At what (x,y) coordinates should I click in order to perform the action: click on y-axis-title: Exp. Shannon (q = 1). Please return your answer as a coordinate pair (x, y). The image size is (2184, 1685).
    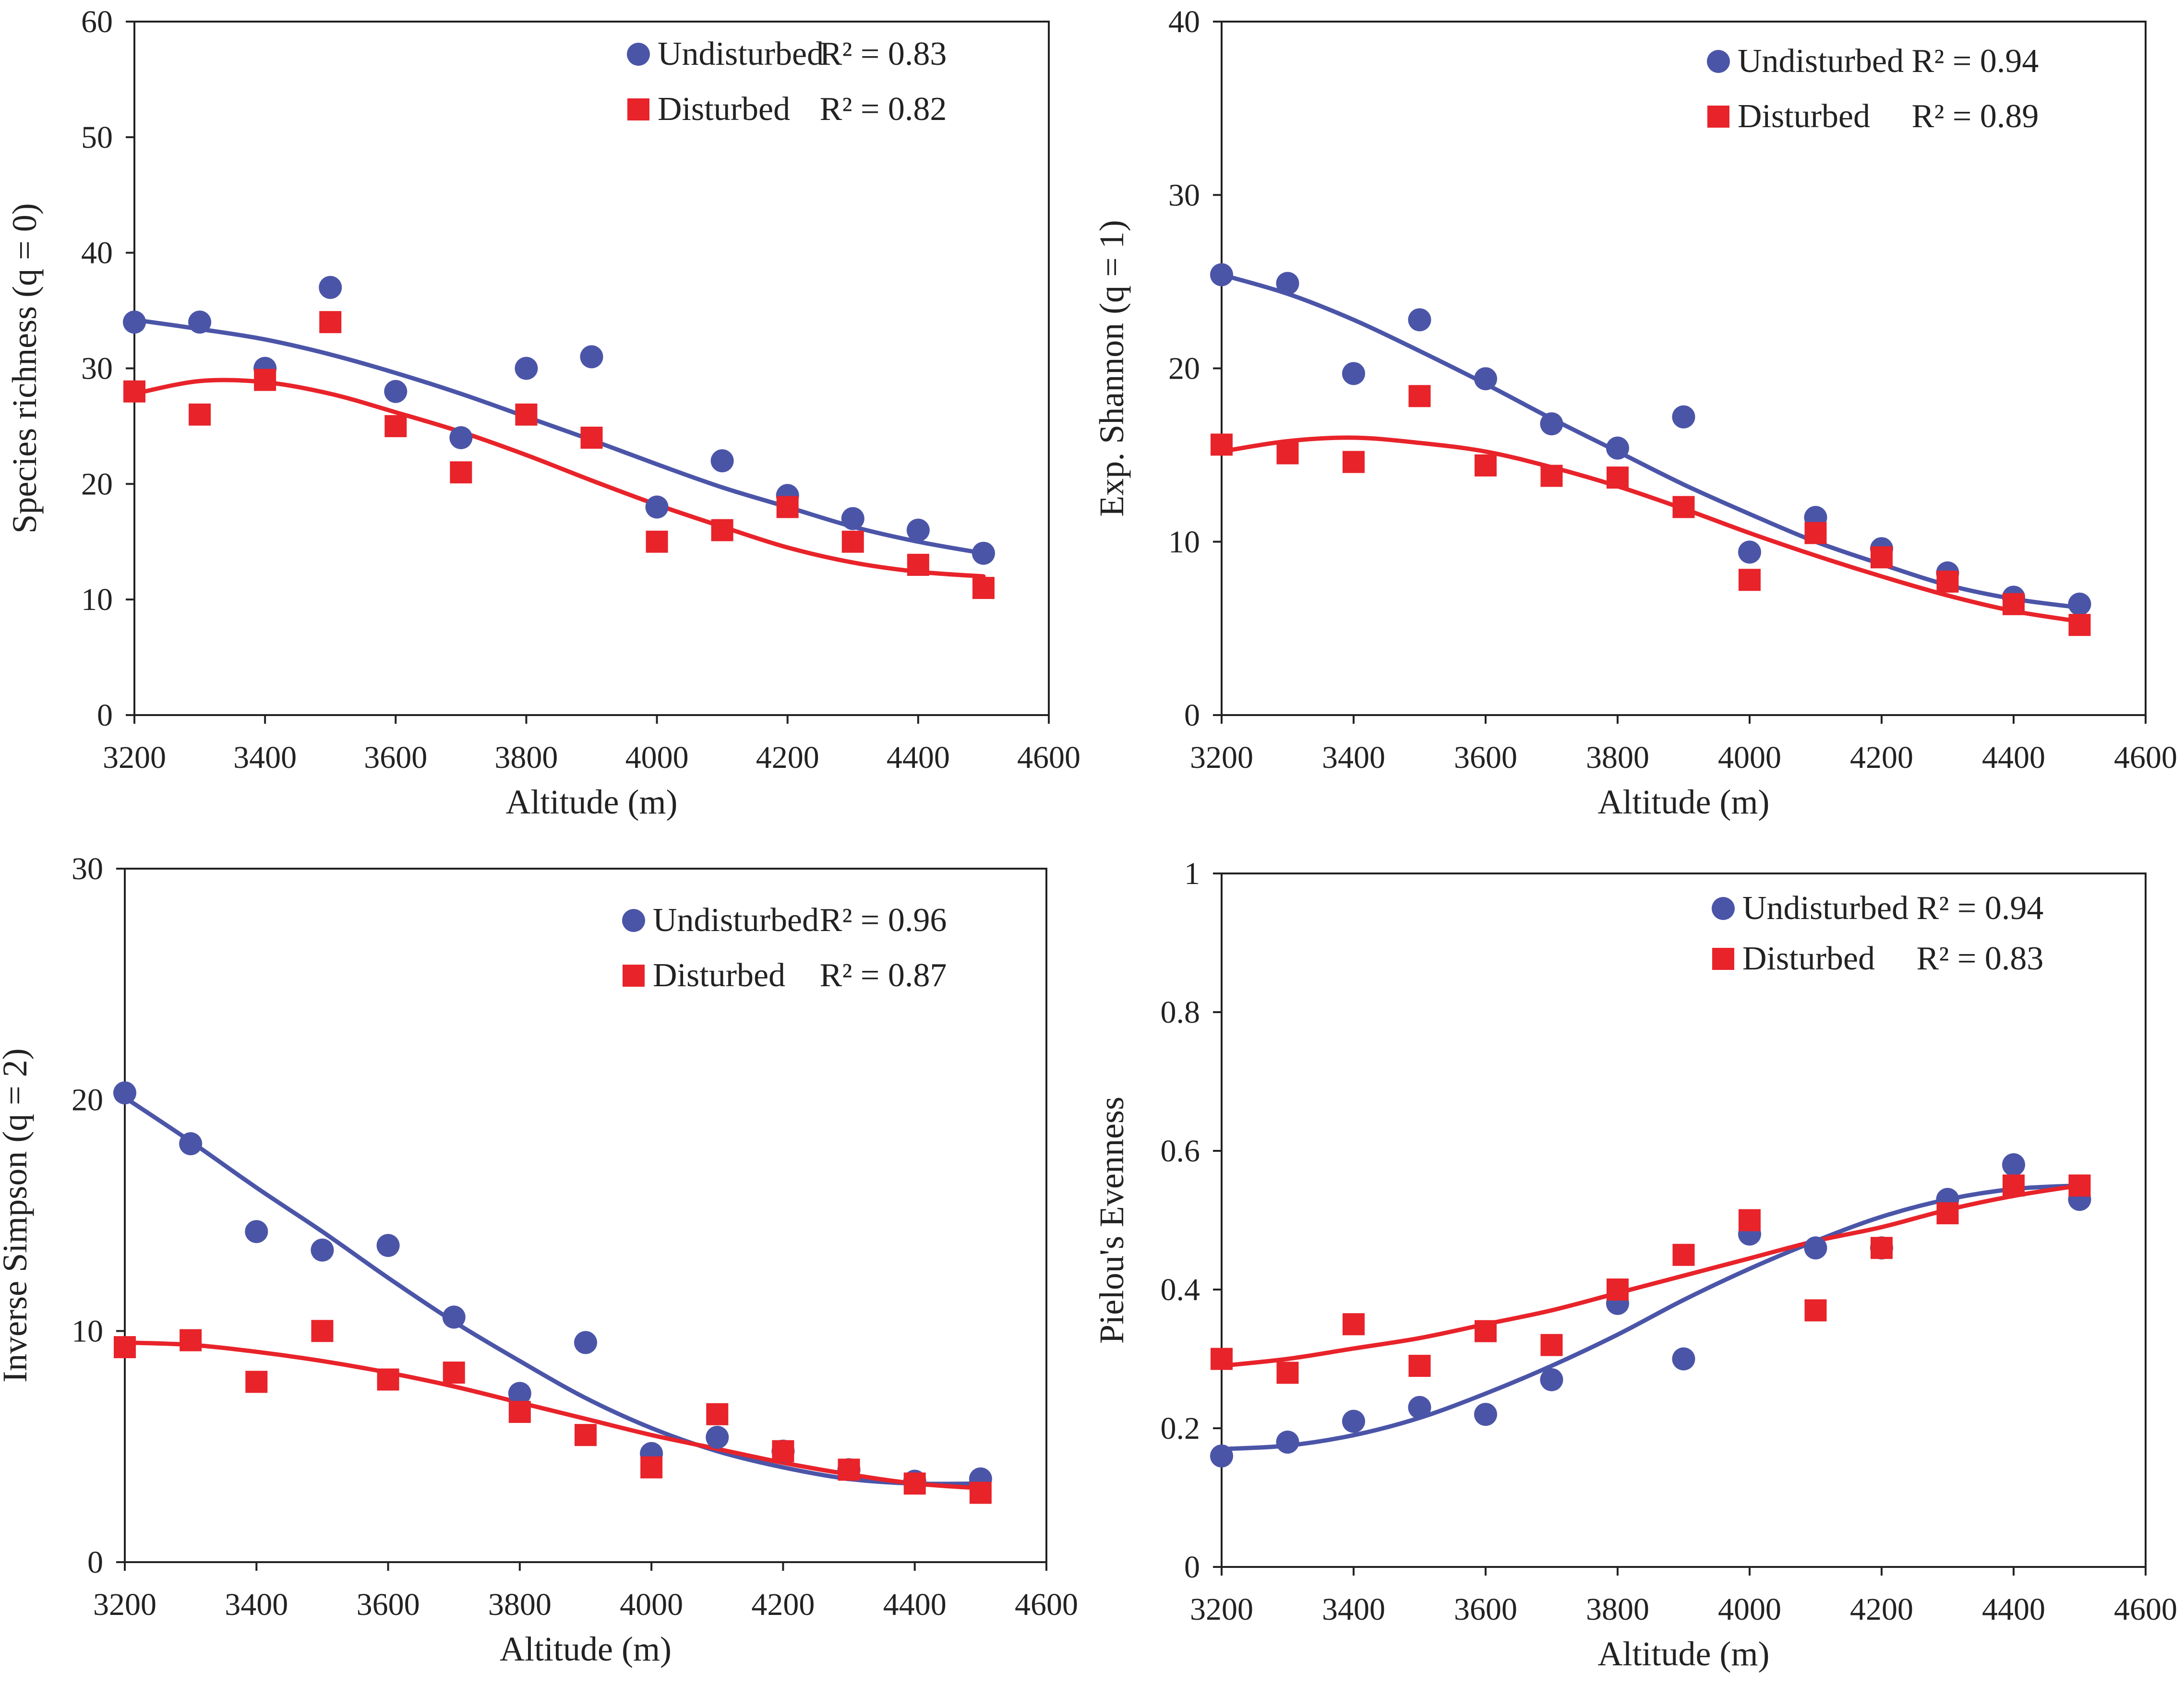
    Looking at the image, I should click on (1111, 368).